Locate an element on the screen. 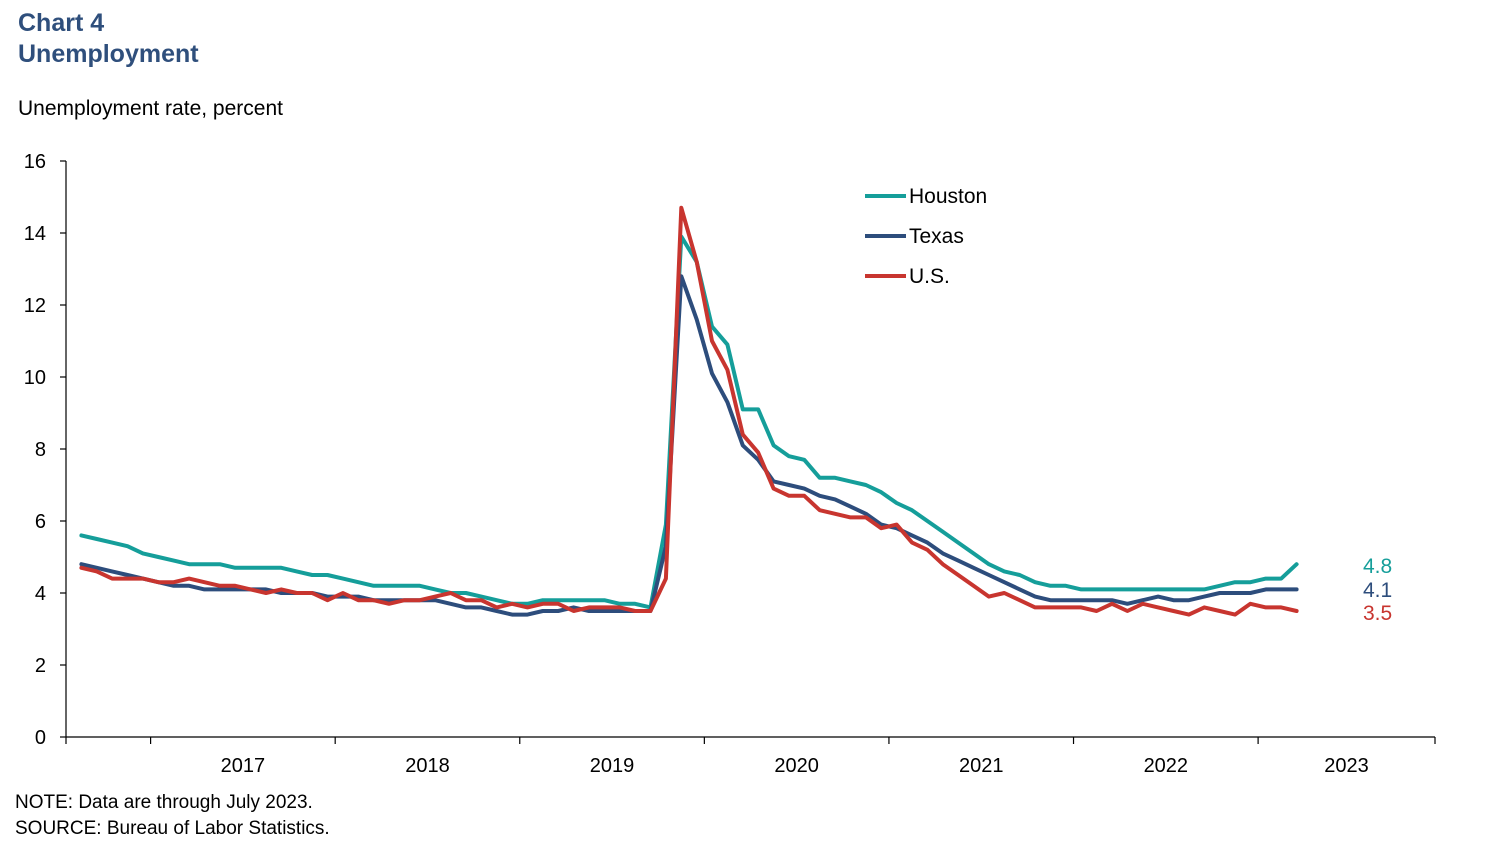 This screenshot has height=846, width=1494. y-tick-label: 6 is located at coordinates (40, 522).